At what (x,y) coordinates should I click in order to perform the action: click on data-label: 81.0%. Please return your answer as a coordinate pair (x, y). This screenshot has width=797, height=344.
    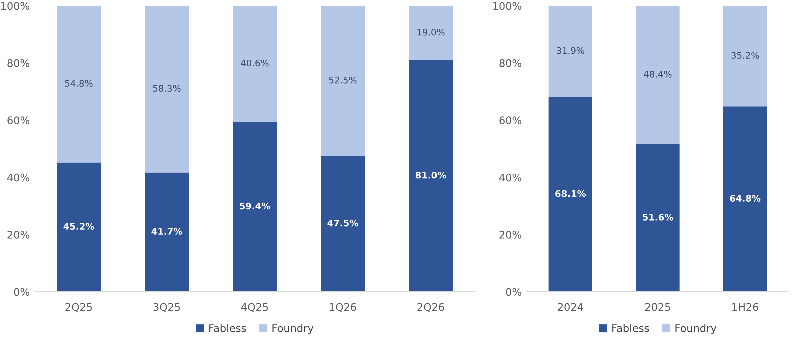
    Looking at the image, I should click on (431, 175).